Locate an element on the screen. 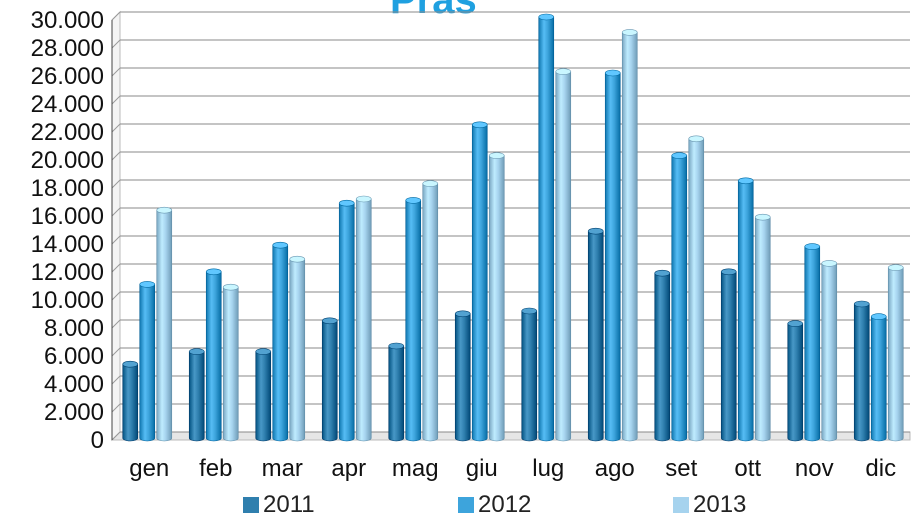 The width and height of the screenshot is (912, 525). bar-apr-2011 is located at coordinates (329, 381).